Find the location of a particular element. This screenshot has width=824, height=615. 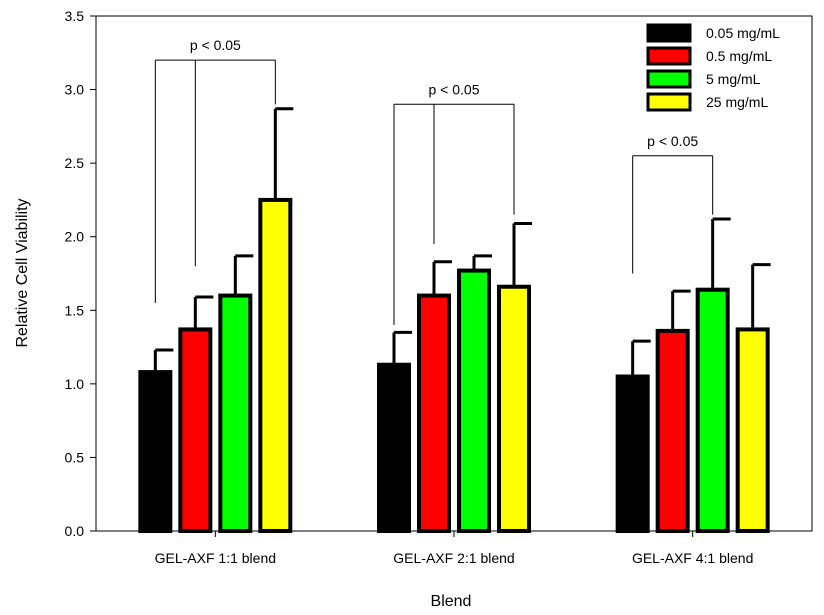

y-tick-label: 0.0 is located at coordinates (75, 531).